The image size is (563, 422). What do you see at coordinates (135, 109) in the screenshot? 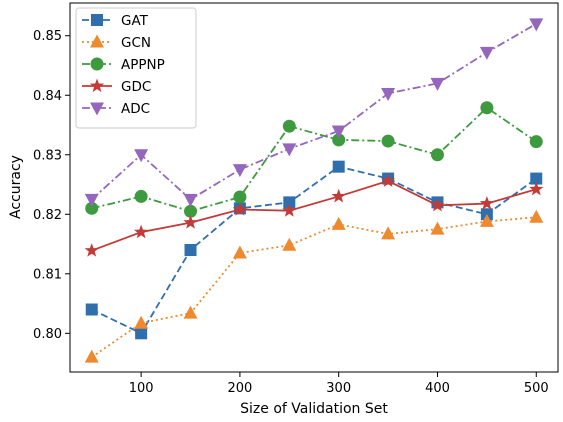
I see `legend-label-adc: ADC` at bounding box center [135, 109].